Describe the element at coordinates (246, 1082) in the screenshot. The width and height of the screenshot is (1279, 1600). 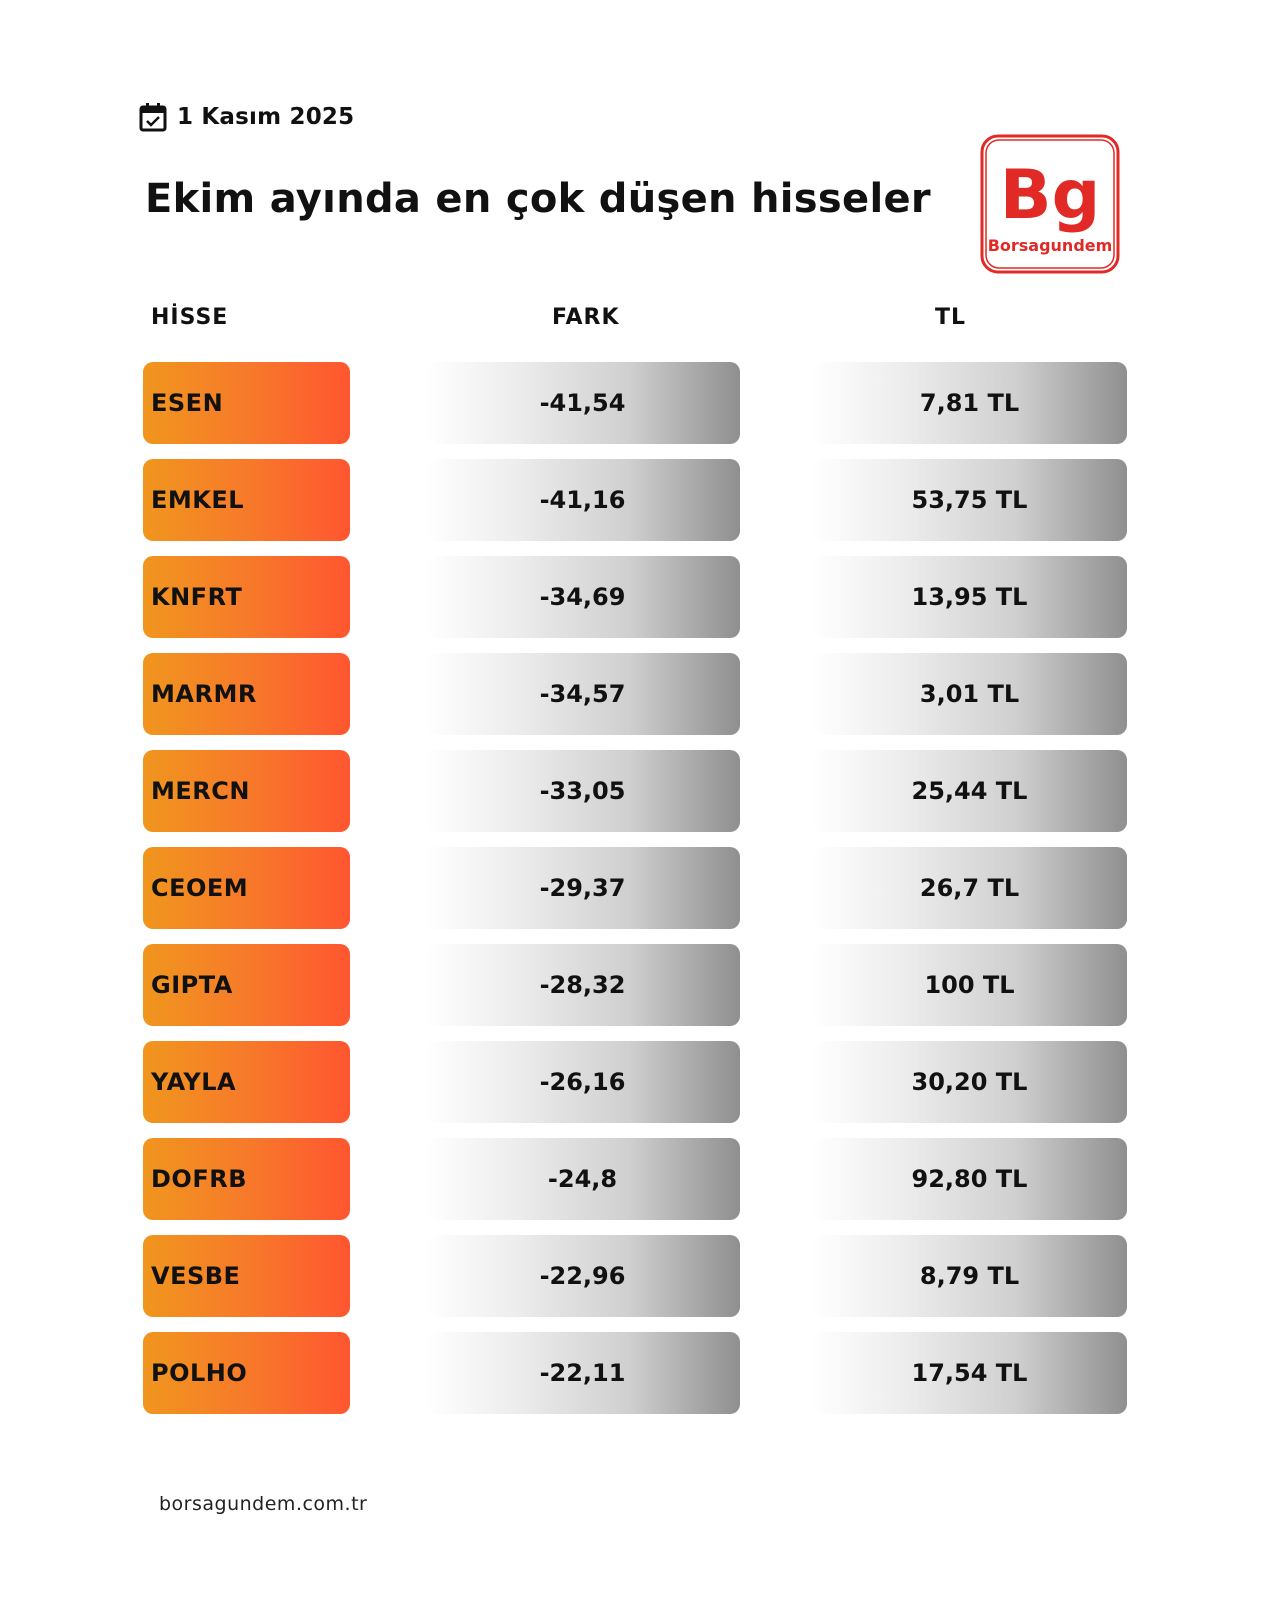
I see `ticker-cell: YAYLA` at that location.